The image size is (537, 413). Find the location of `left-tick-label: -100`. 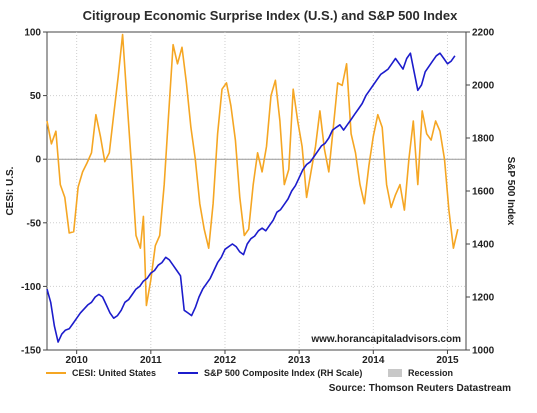

left-tick-label: -100 is located at coordinates (31, 287).